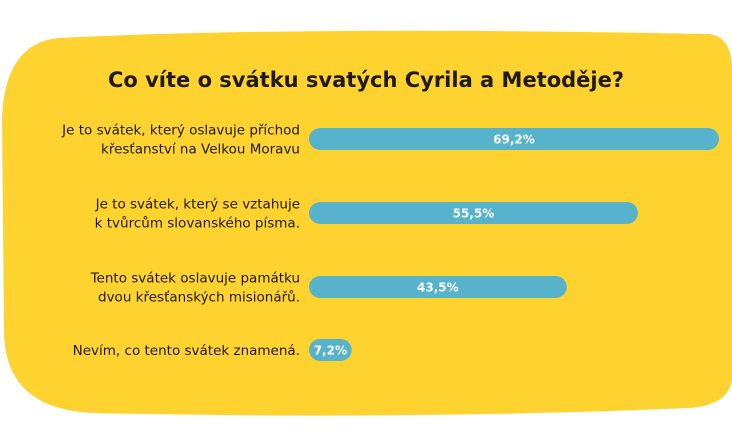 The image size is (732, 439). What do you see at coordinates (195, 279) in the screenshot?
I see `category-label-3-line-1: Tento svátek oslavuje památku` at bounding box center [195, 279].